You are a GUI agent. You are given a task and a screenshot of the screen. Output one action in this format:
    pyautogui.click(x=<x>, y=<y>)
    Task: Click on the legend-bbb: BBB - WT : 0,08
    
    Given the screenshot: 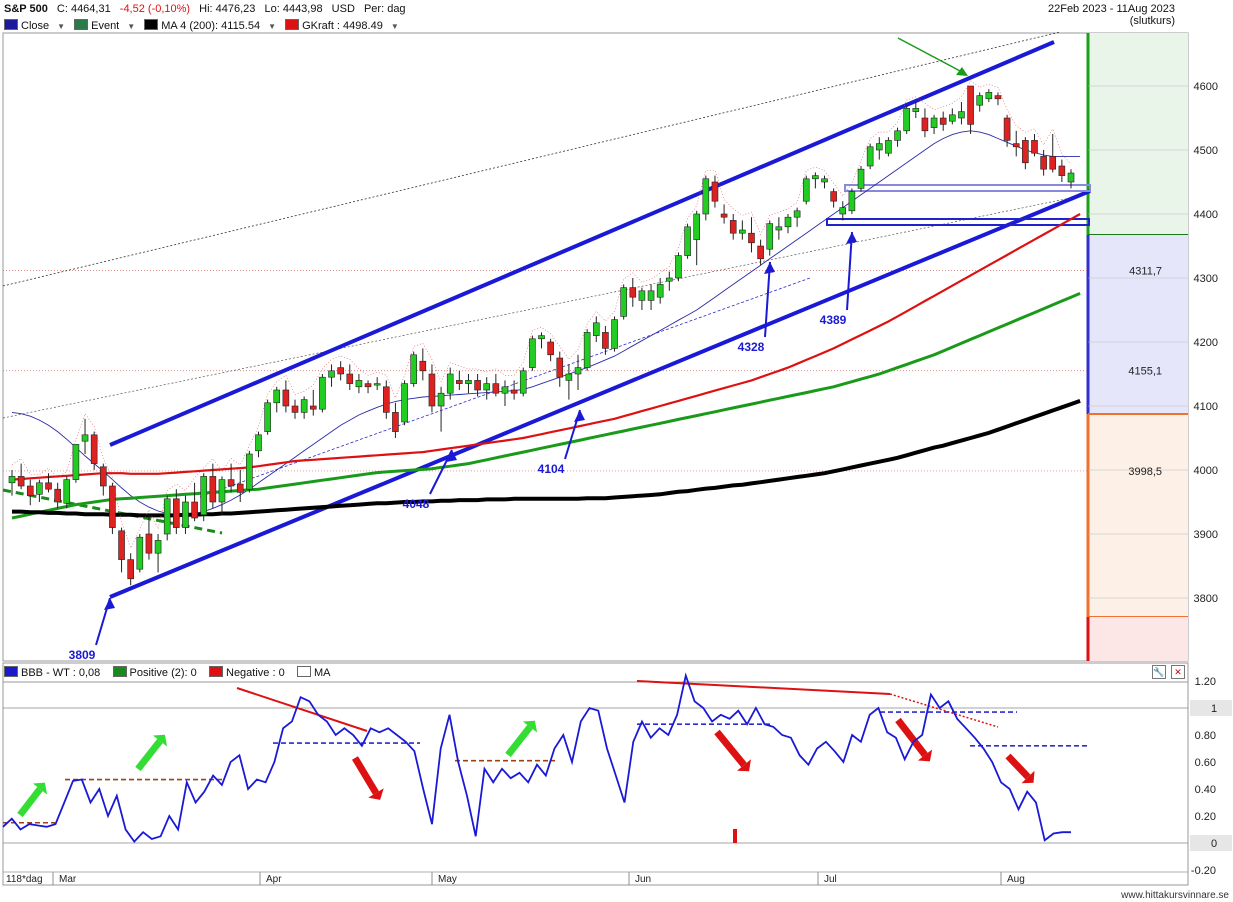 What is the action you would take?
    pyautogui.click(x=52, y=672)
    